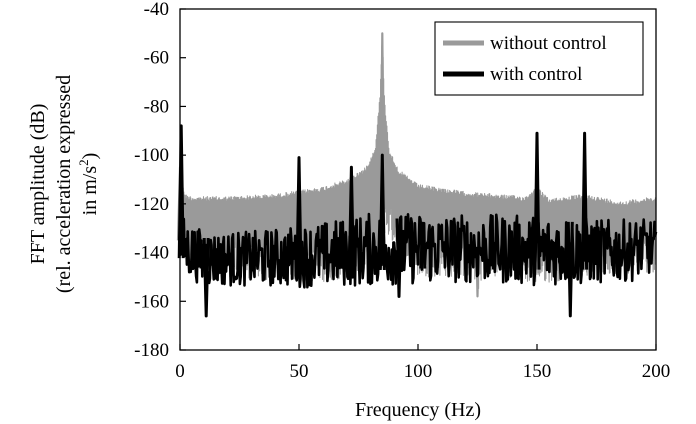 This screenshot has height=424, width=696. Describe the element at coordinates (418, 410) in the screenshot. I see `x-axis-title: Frequency (Hz)` at that location.